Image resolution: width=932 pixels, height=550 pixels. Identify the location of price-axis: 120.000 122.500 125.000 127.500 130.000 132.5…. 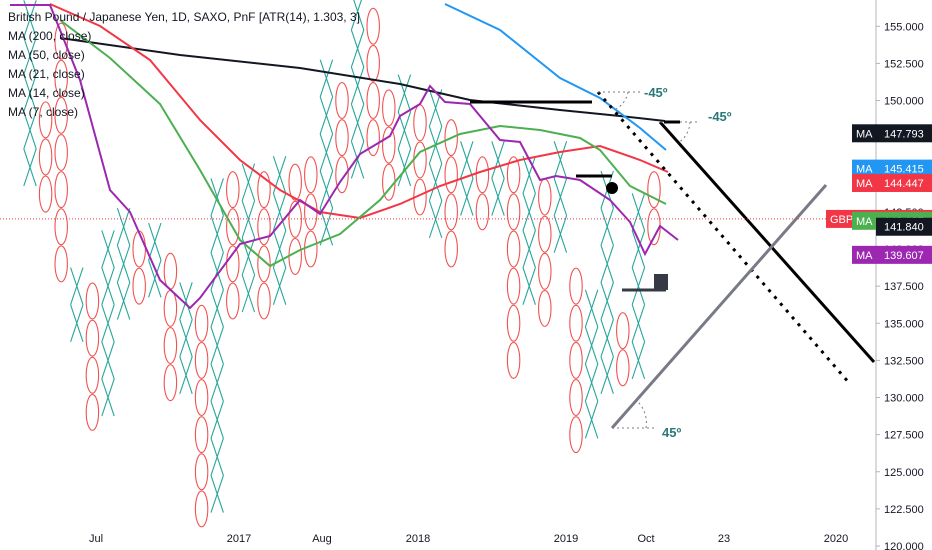
(899, 275).